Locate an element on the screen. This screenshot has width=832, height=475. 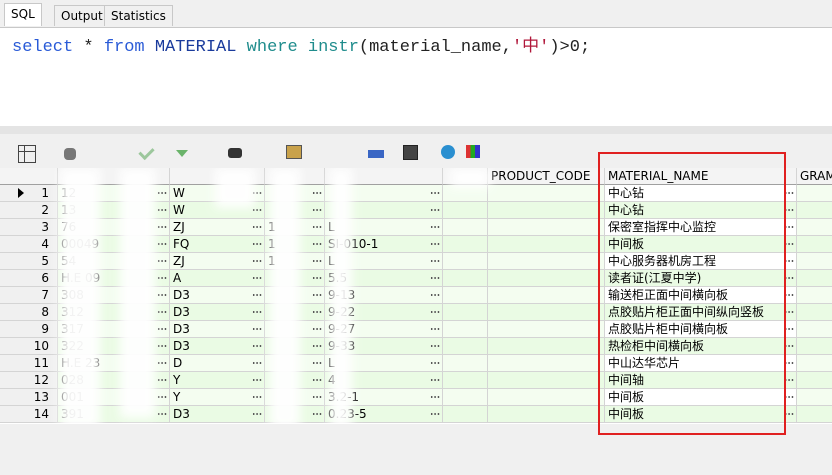
down-icon is located at coordinates (182, 153).